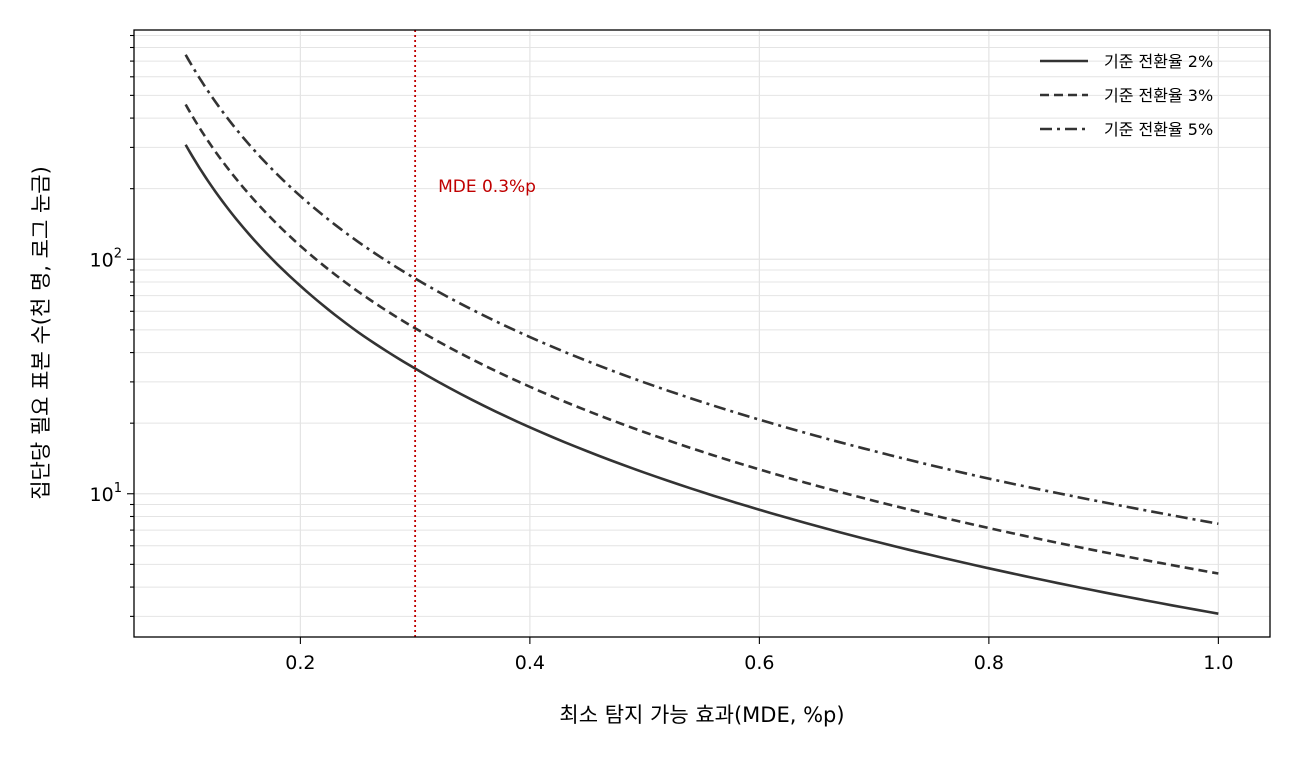  I want to click on legend: 기준 전환율 2% 기준 전환율 3% 기준 전환율 5%, so click(1126, 95).